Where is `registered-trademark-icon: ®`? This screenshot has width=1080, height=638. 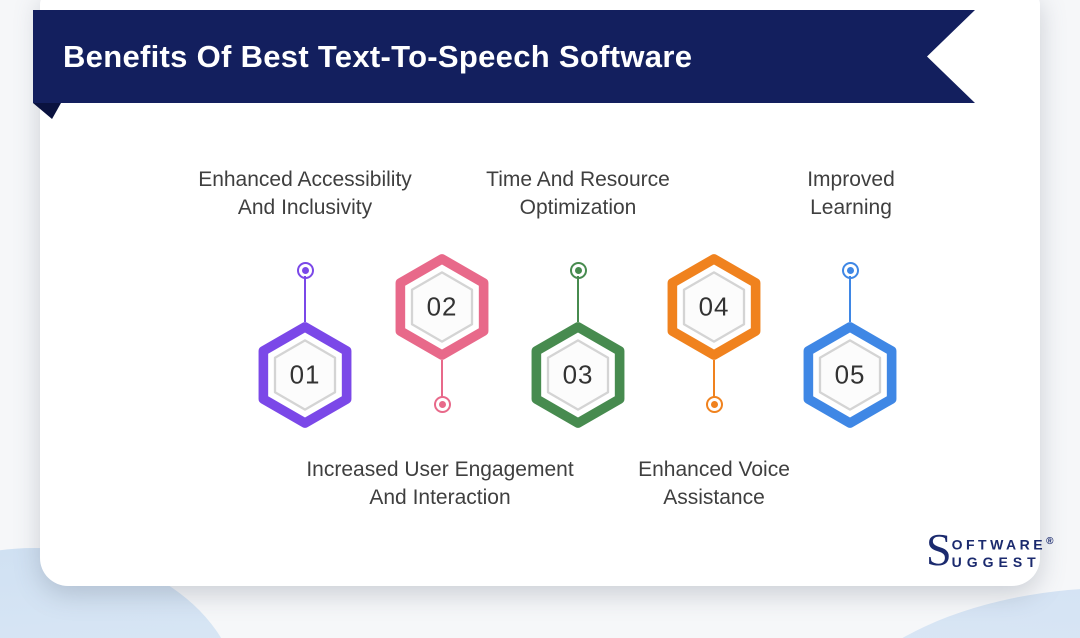
registered-trademark-icon: ® is located at coordinates (1050, 541).